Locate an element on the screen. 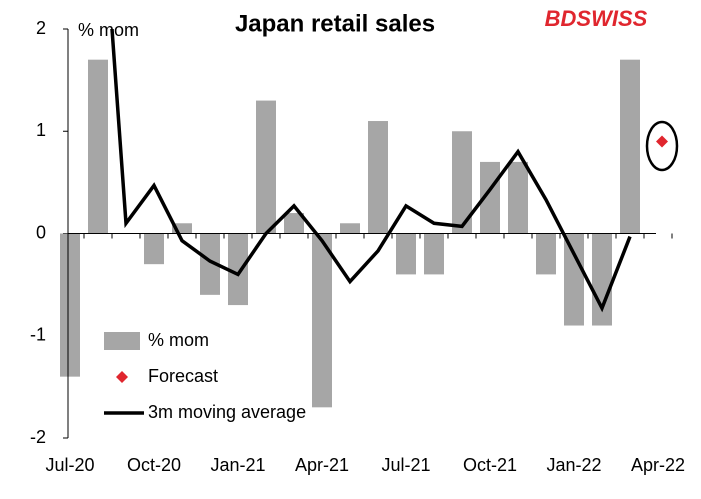 This screenshot has height=499, width=701. x-tick-label: Oct-21 is located at coordinates (490, 465).